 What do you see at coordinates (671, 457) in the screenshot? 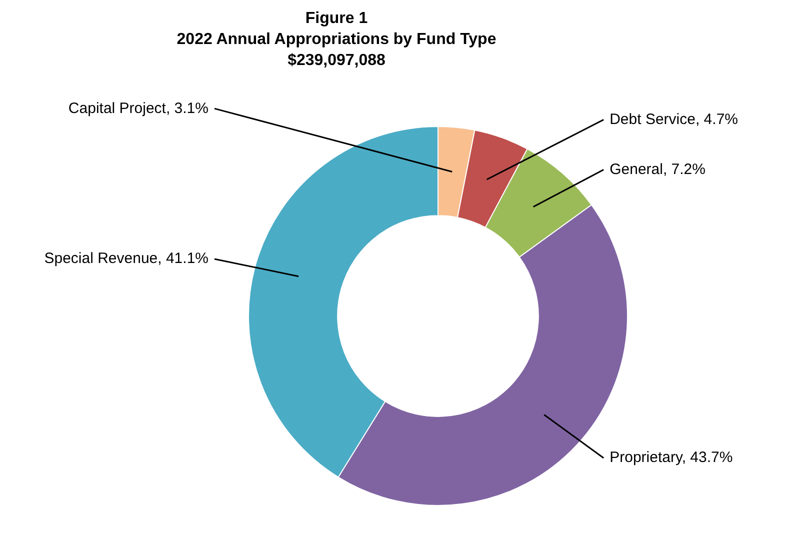
I see `slice-label: Proprietary, 43.7%` at bounding box center [671, 457].